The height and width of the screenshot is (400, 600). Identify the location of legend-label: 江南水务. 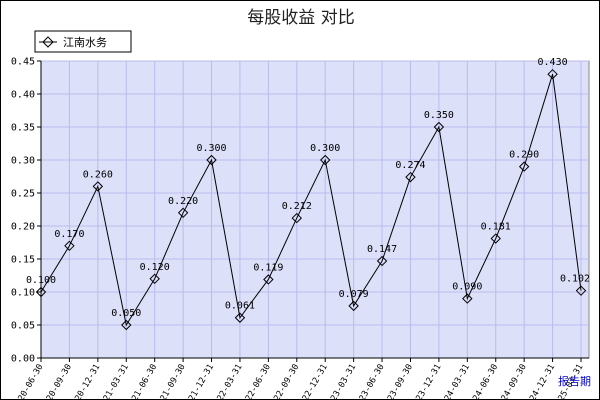
(85, 42).